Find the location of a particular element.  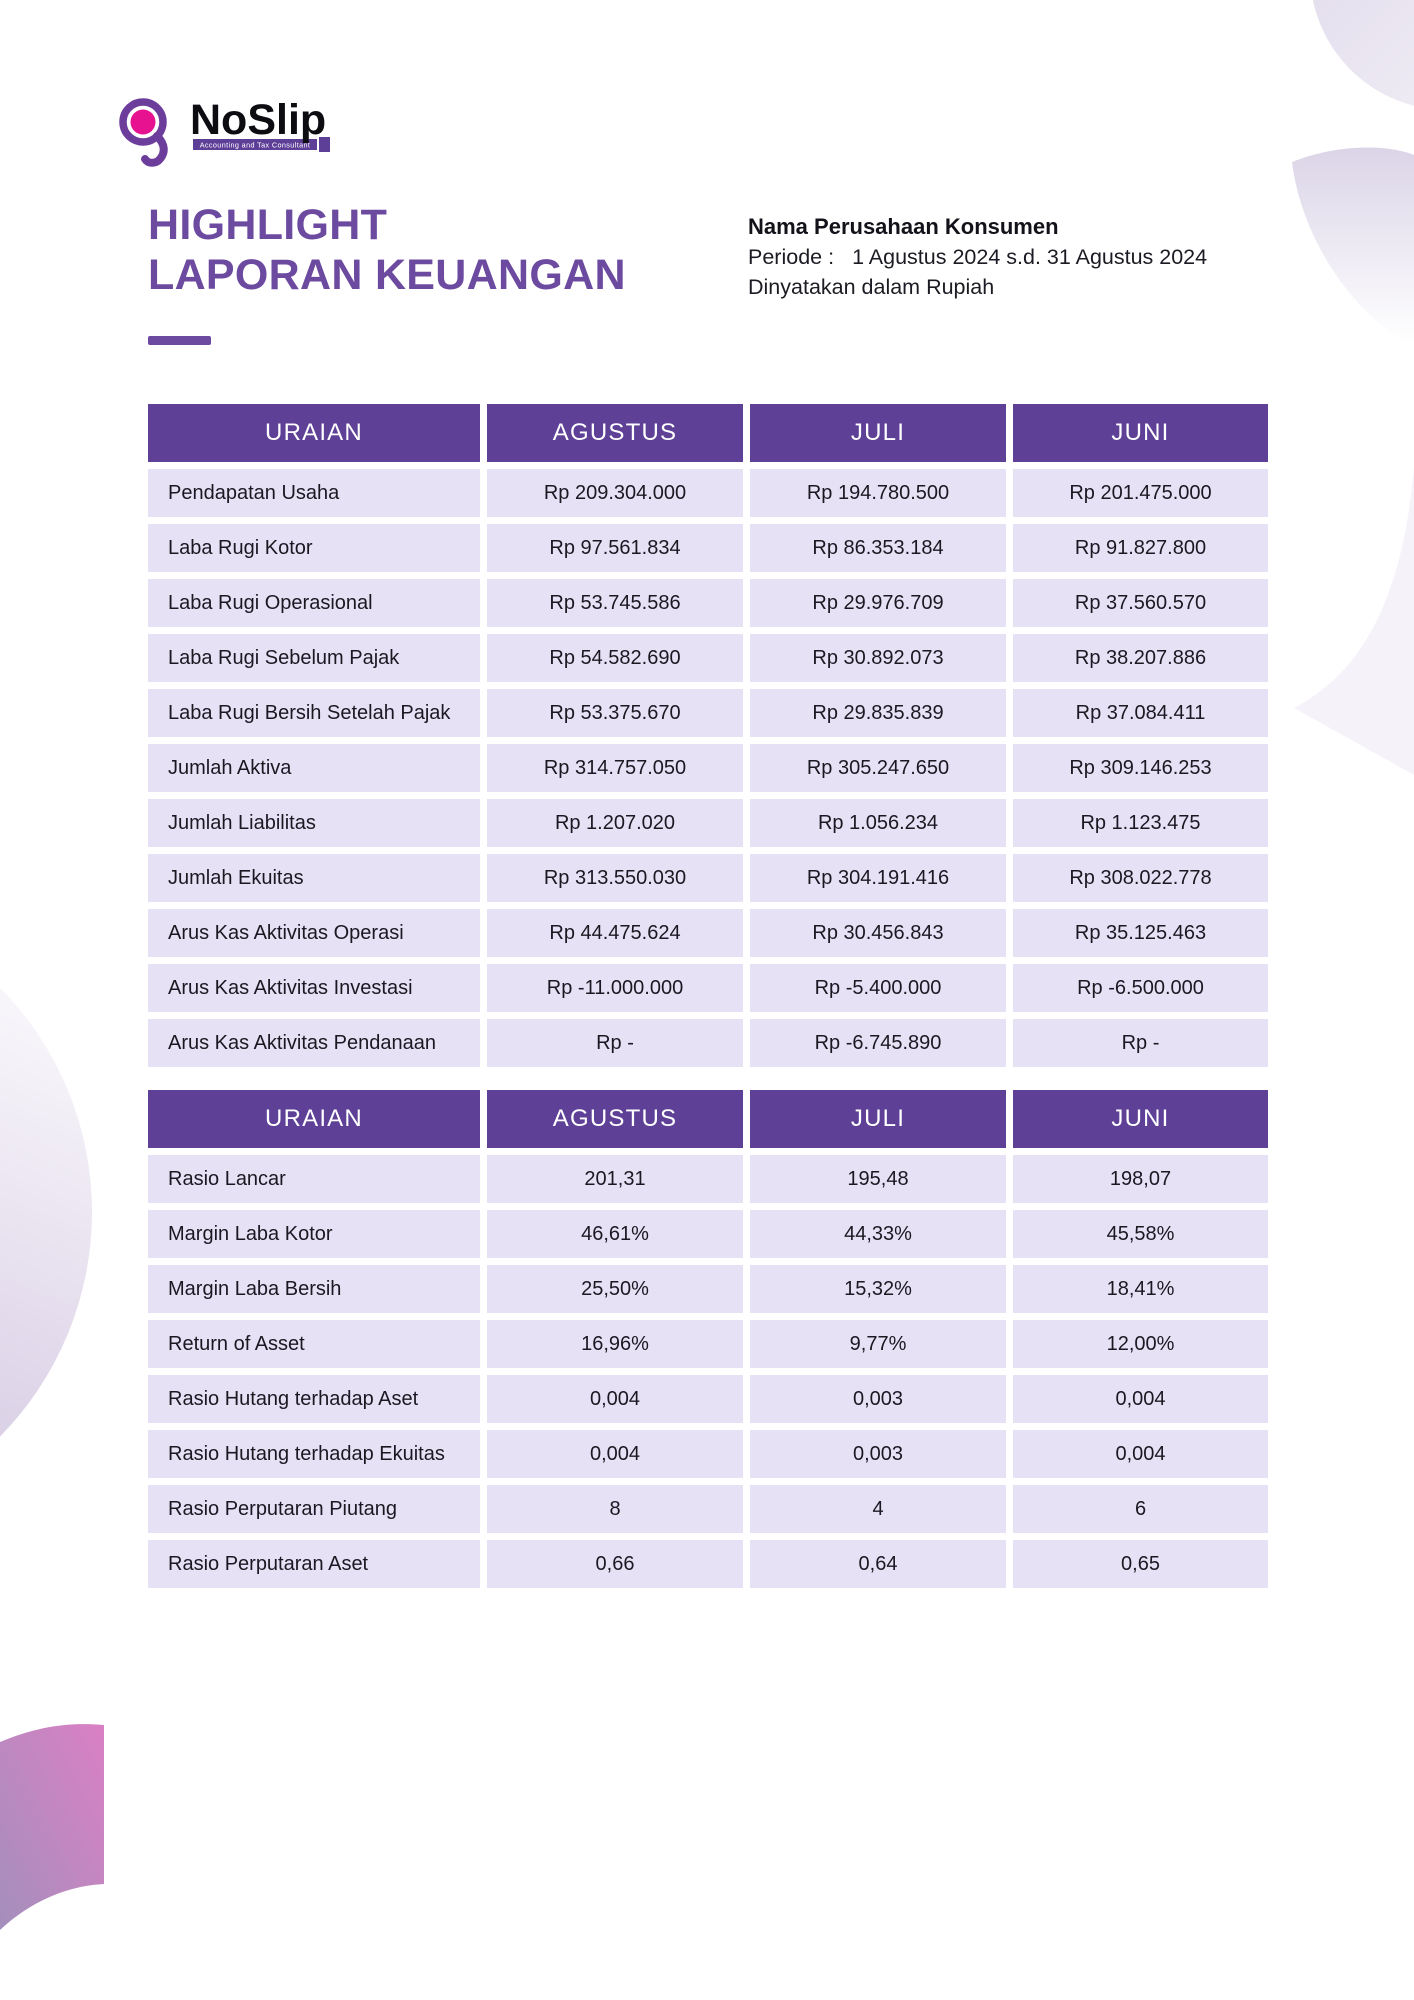

cell-value: Rp 30.892.073 is located at coordinates (878, 658).